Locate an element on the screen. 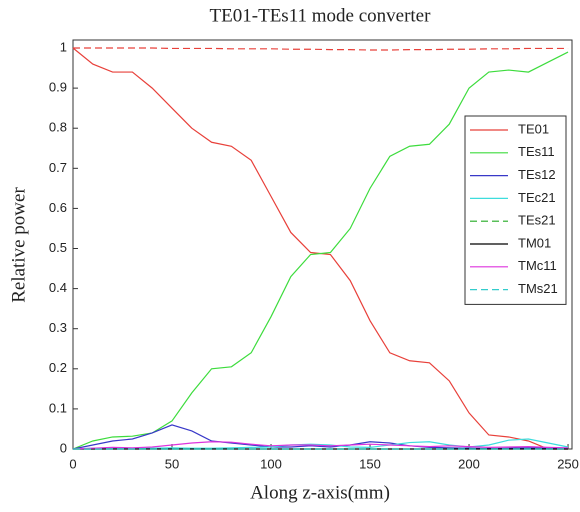 The image size is (580, 512). chart-title: TE01-TEs11 mode converter is located at coordinates (321, 15).